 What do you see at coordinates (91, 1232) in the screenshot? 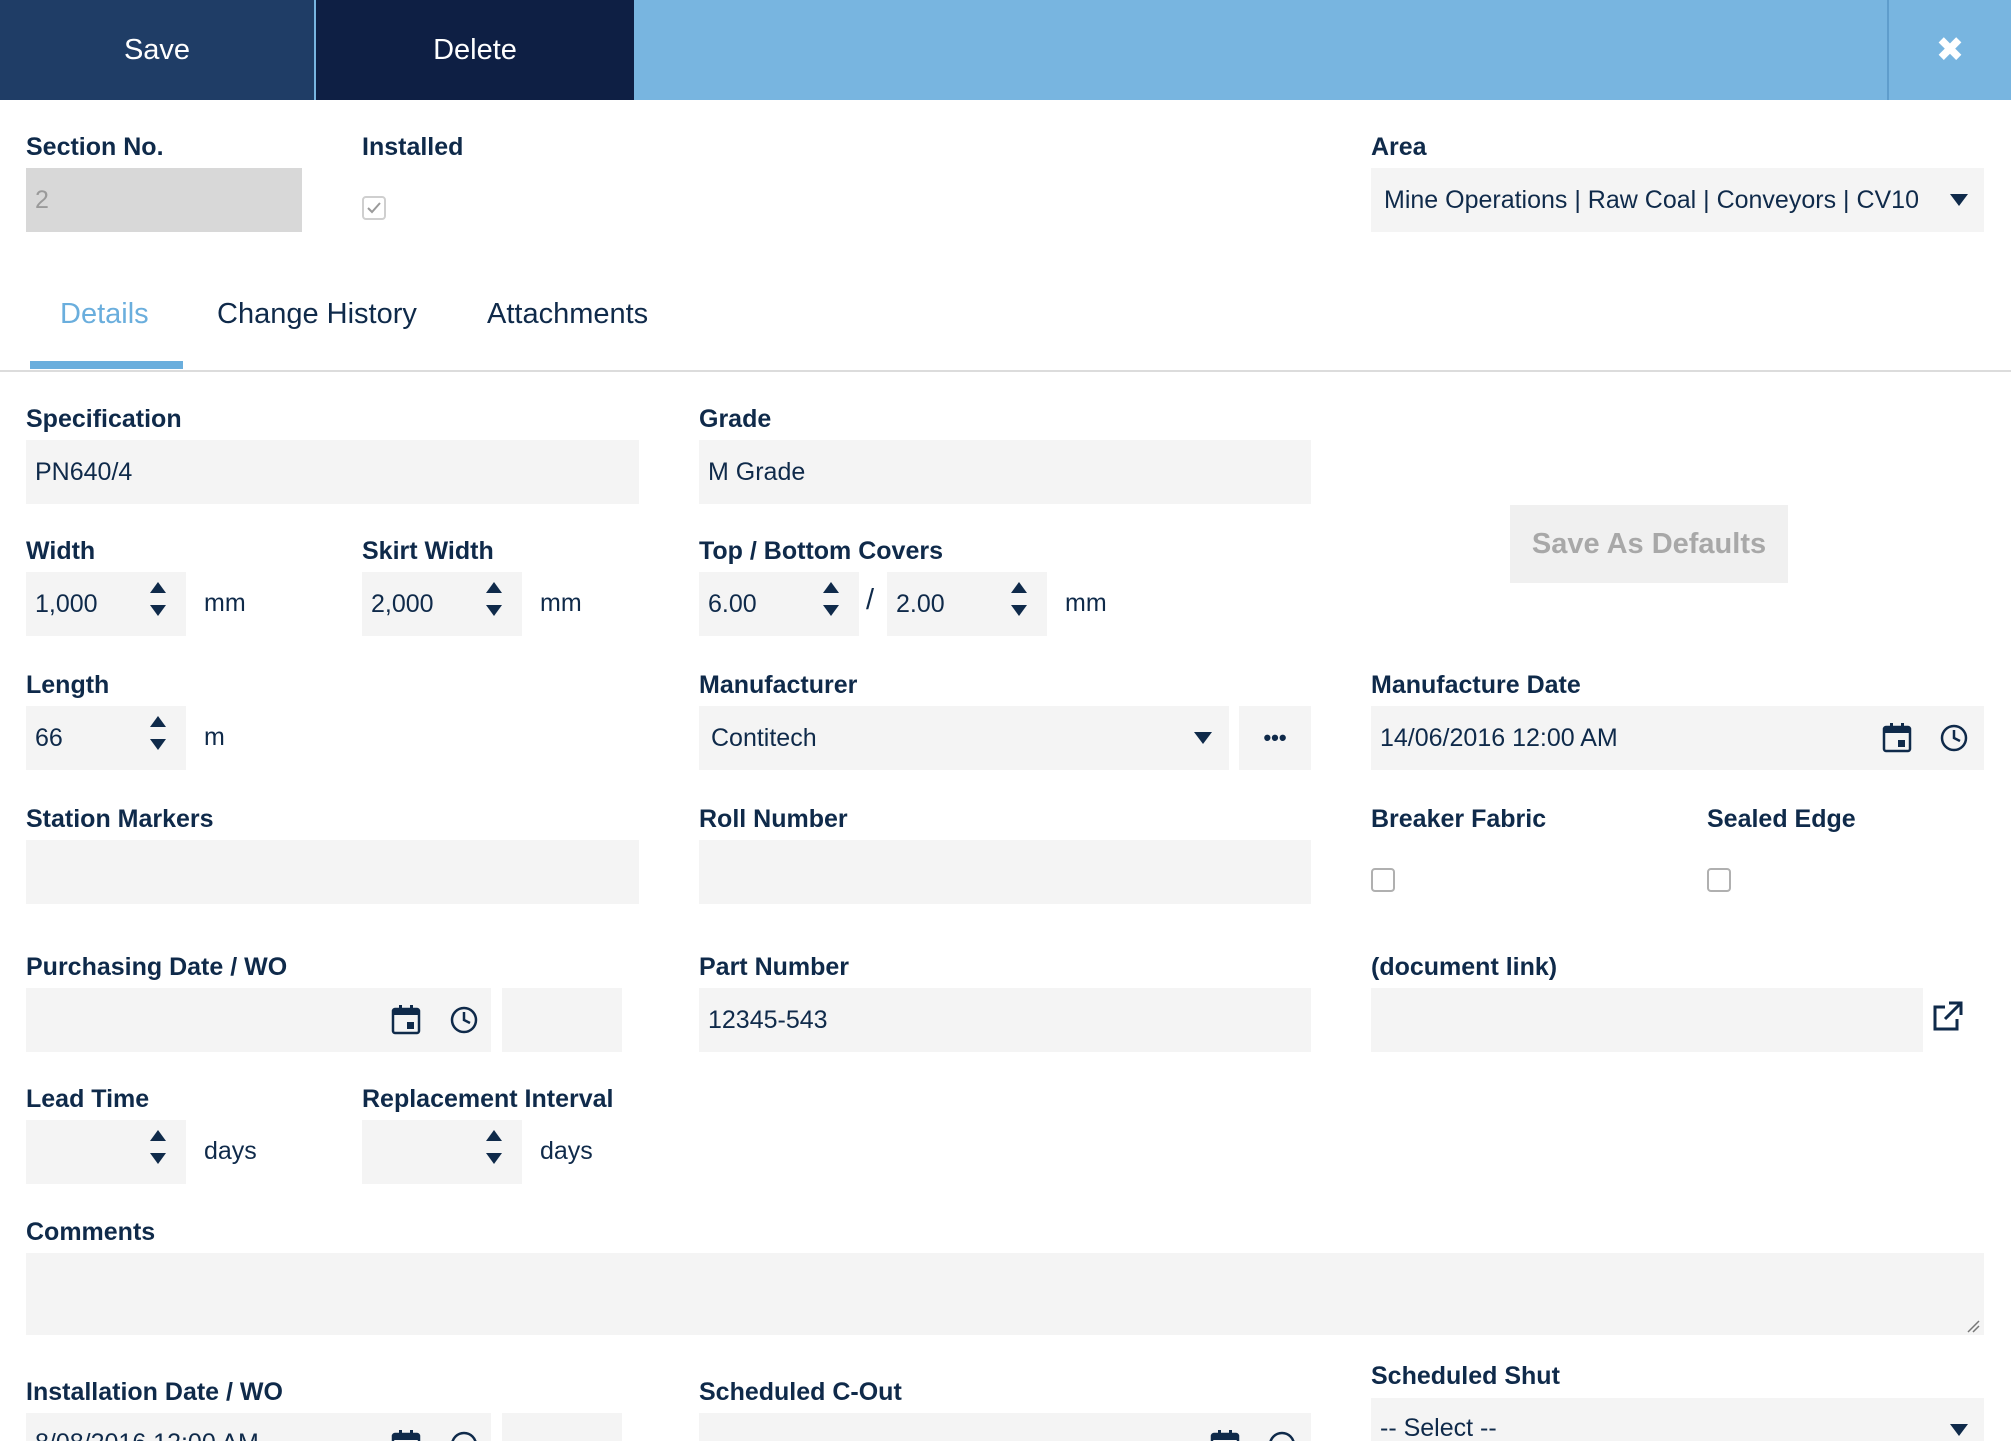
I see `comments-label: Comments` at bounding box center [91, 1232].